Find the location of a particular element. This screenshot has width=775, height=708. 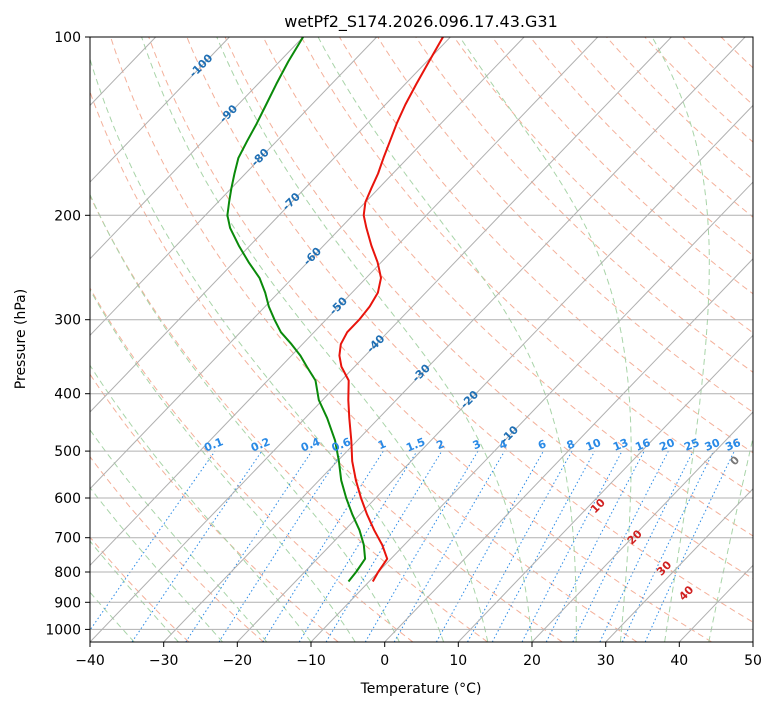

x-tick-label: −10 is located at coordinates (311, 661).